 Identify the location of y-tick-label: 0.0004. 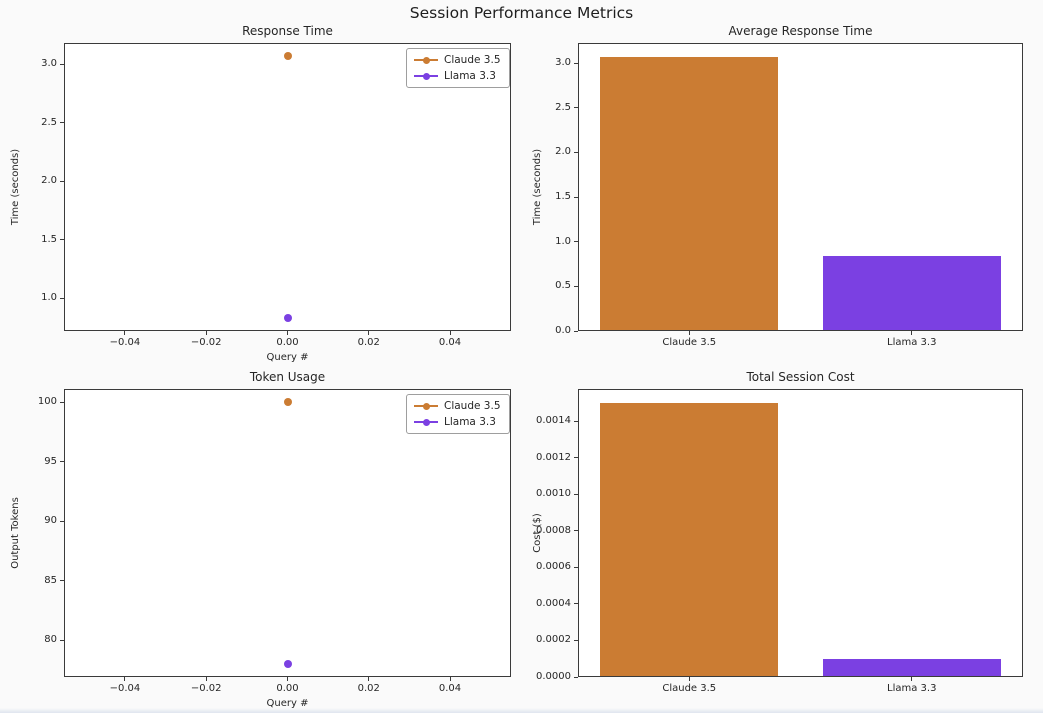
(553, 603).